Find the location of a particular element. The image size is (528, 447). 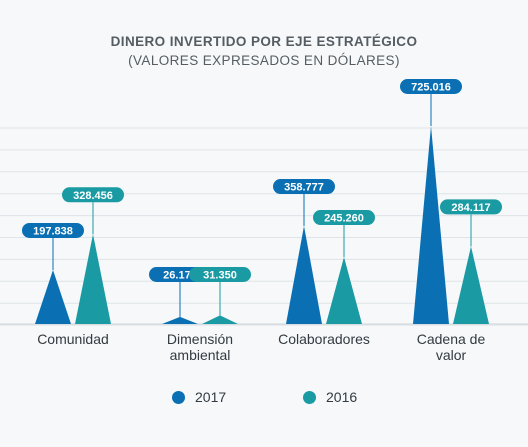

category-label: Dimensión is located at coordinates (200, 339).